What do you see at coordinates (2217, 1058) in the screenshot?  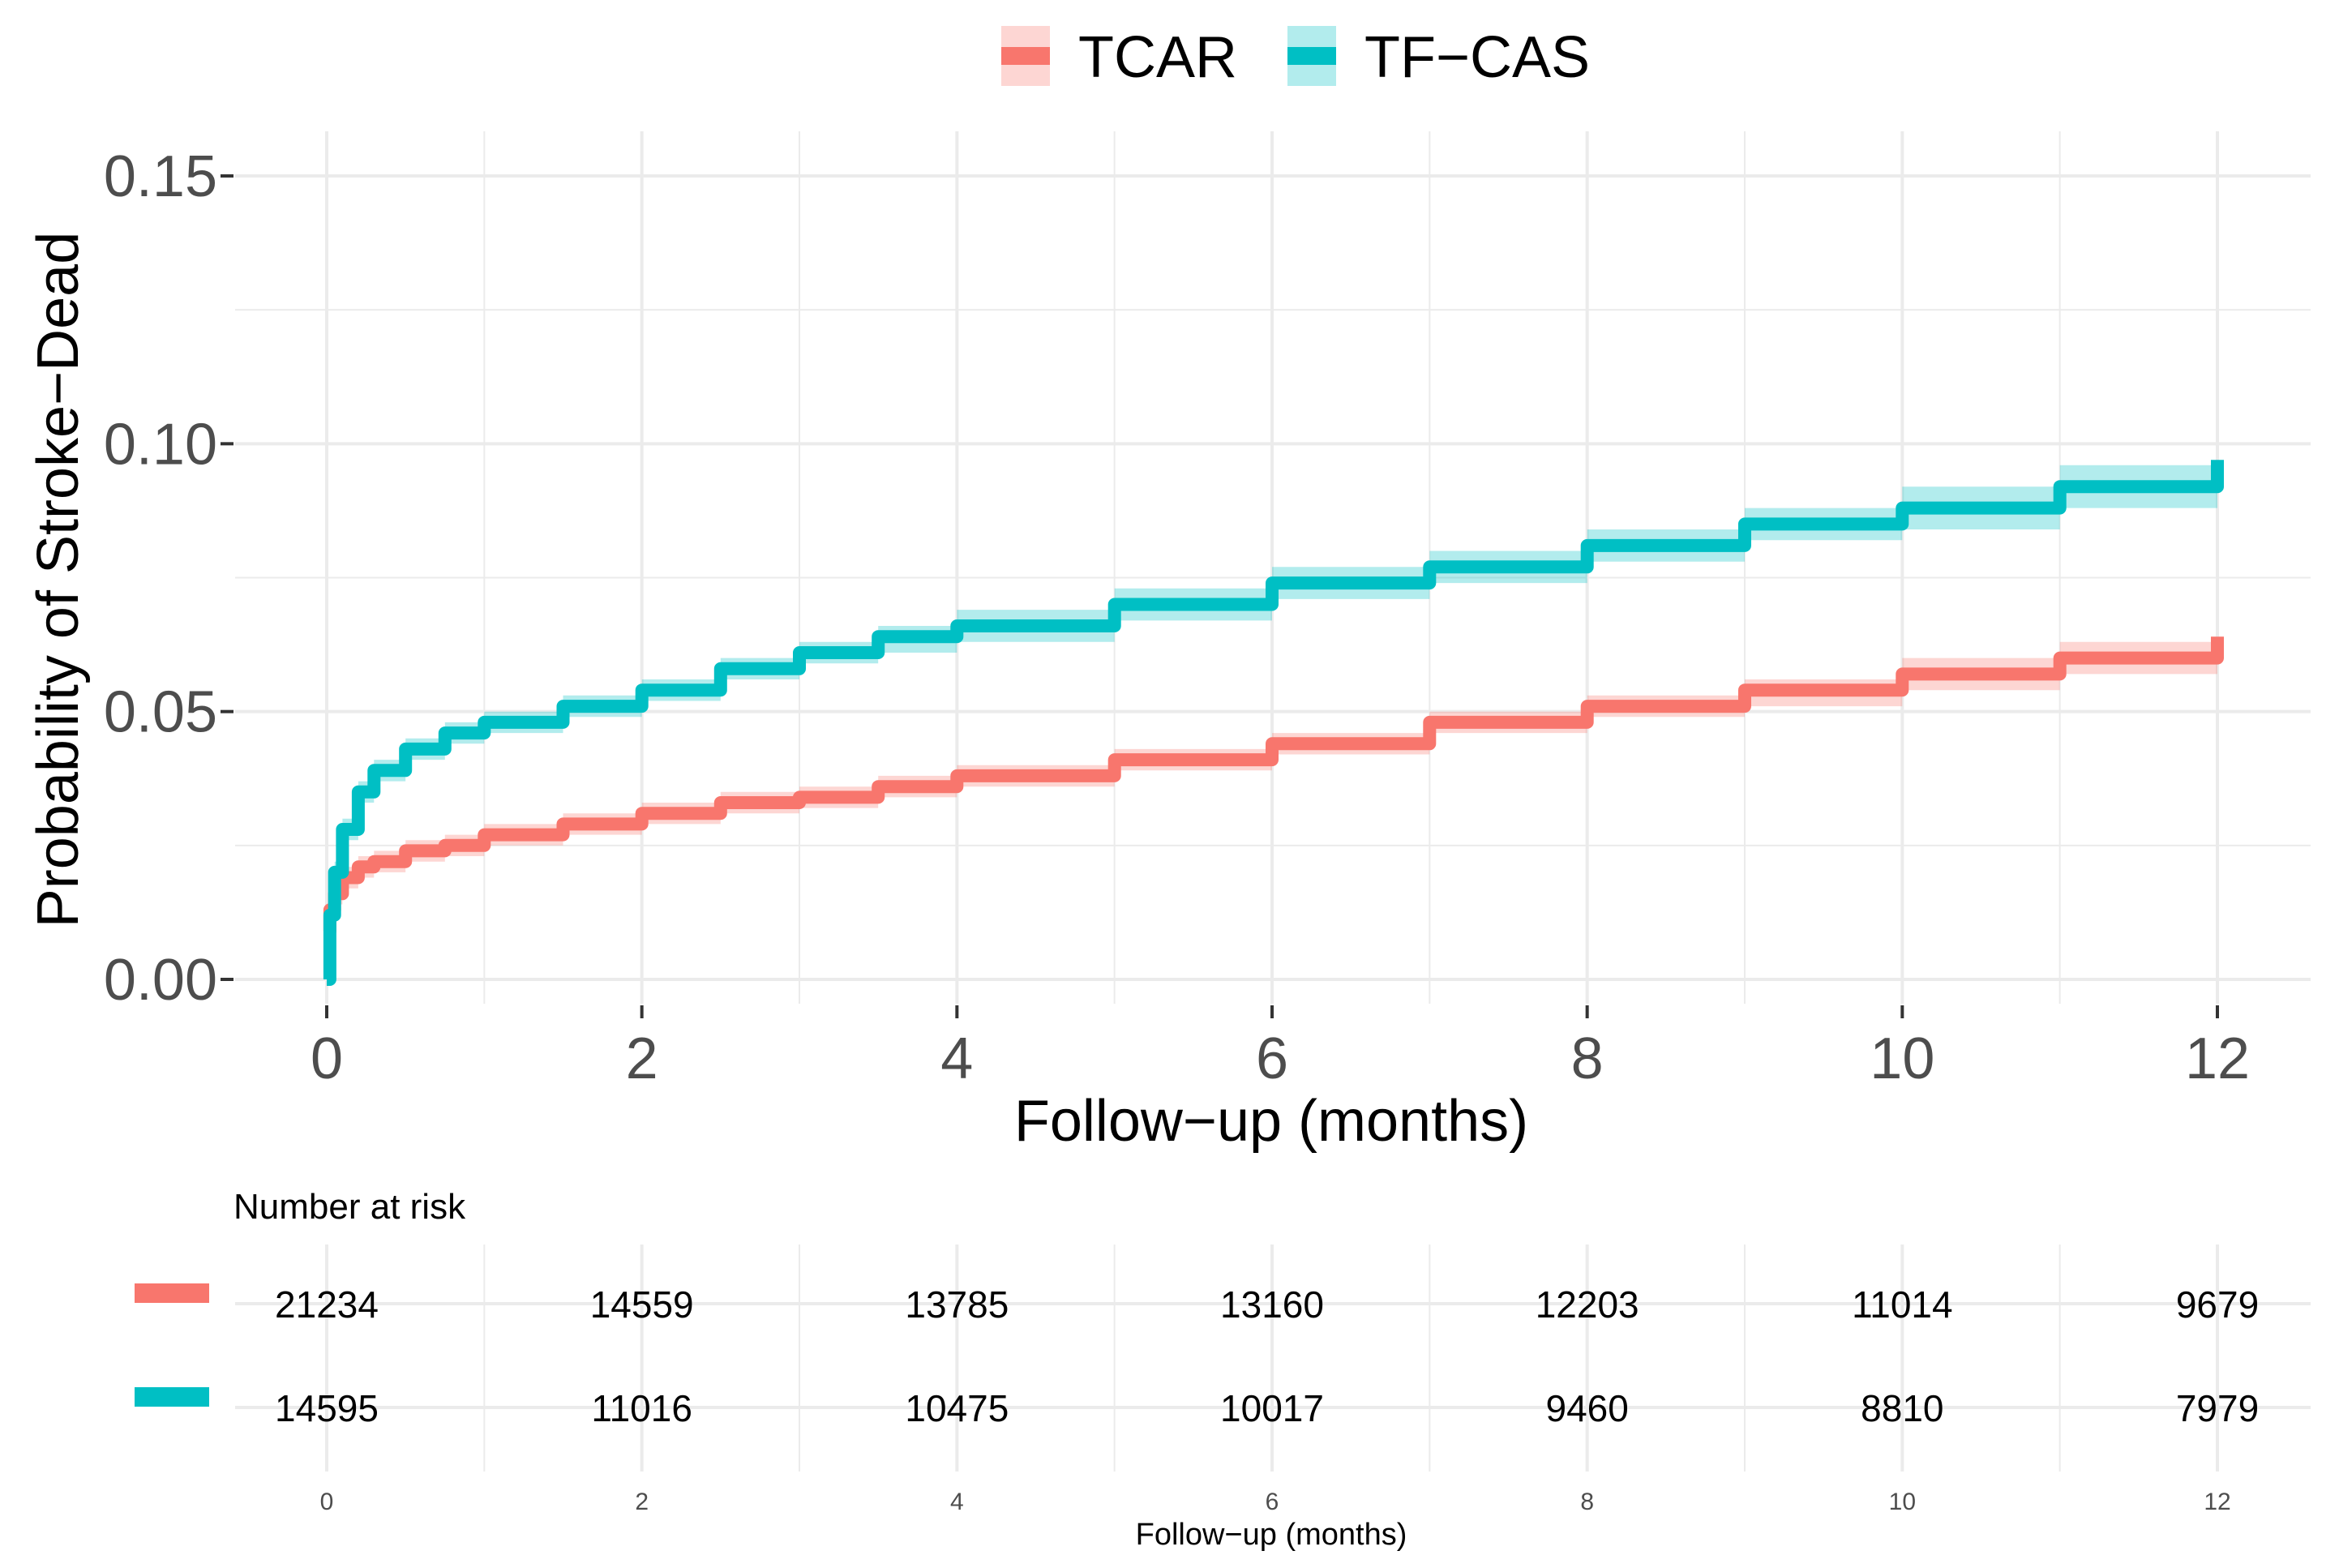 I see `x-tick-label-6: 12` at bounding box center [2217, 1058].